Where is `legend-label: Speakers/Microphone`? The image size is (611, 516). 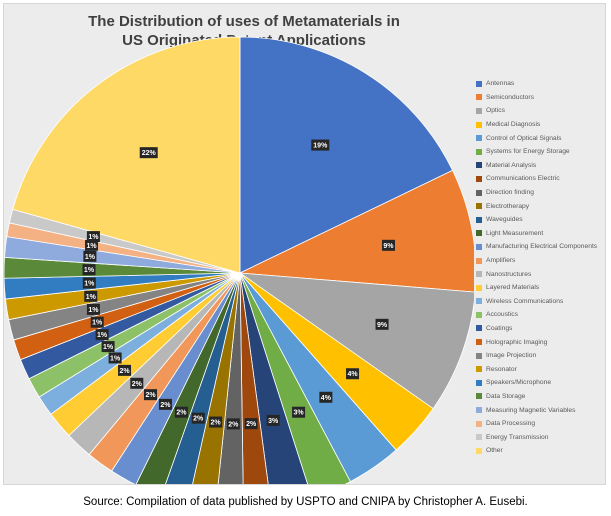
legend-label: Speakers/Microphone is located at coordinates (519, 383).